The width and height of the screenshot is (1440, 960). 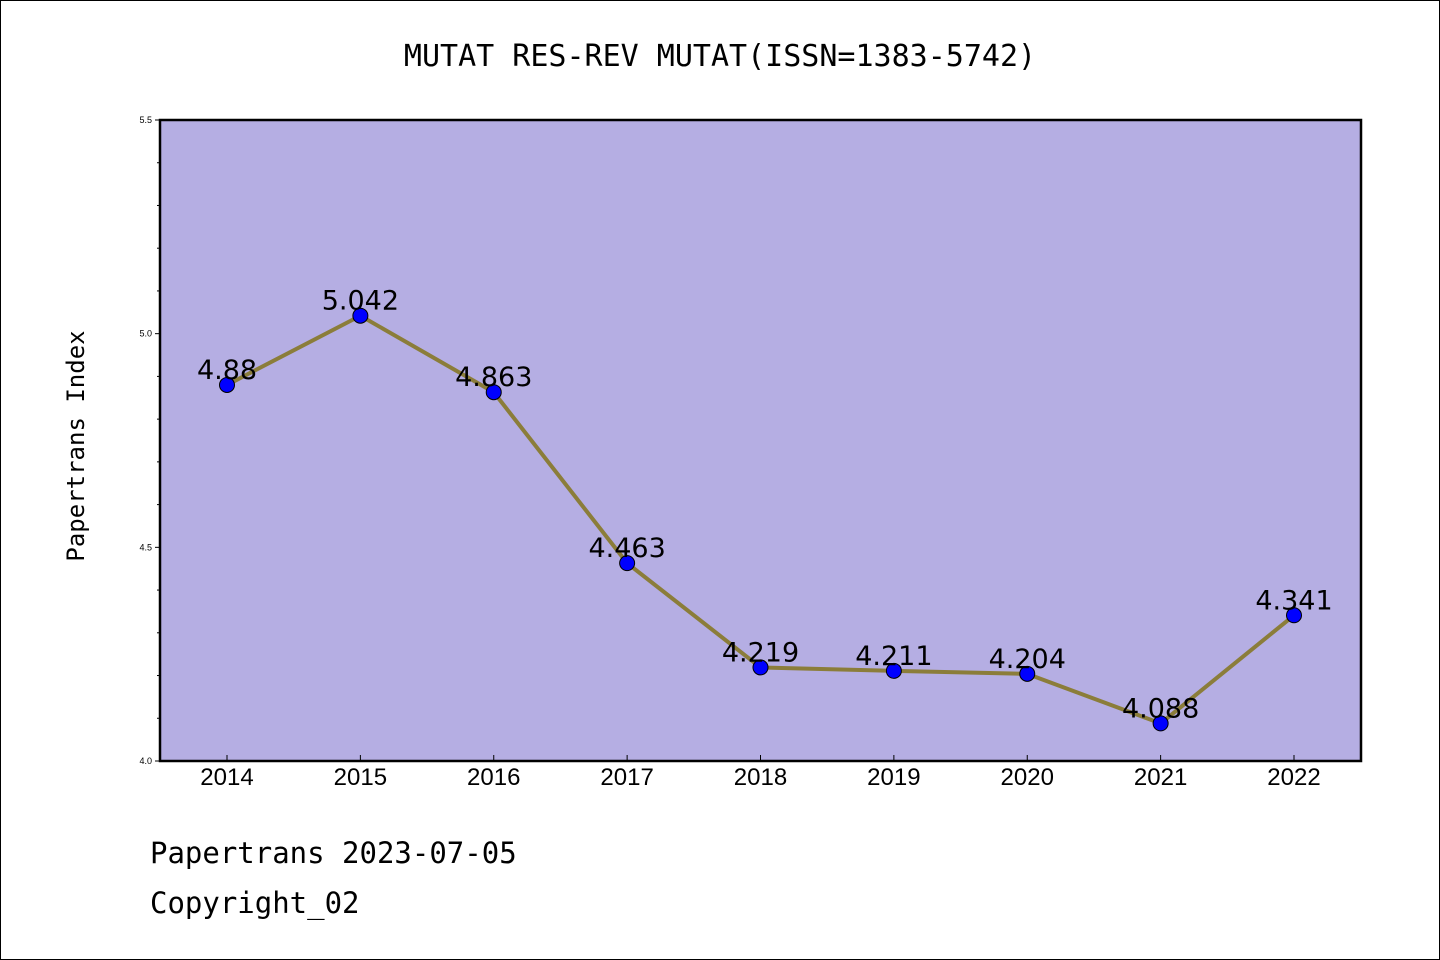 What do you see at coordinates (227, 370) in the screenshot?
I see `data-label: 4.88` at bounding box center [227, 370].